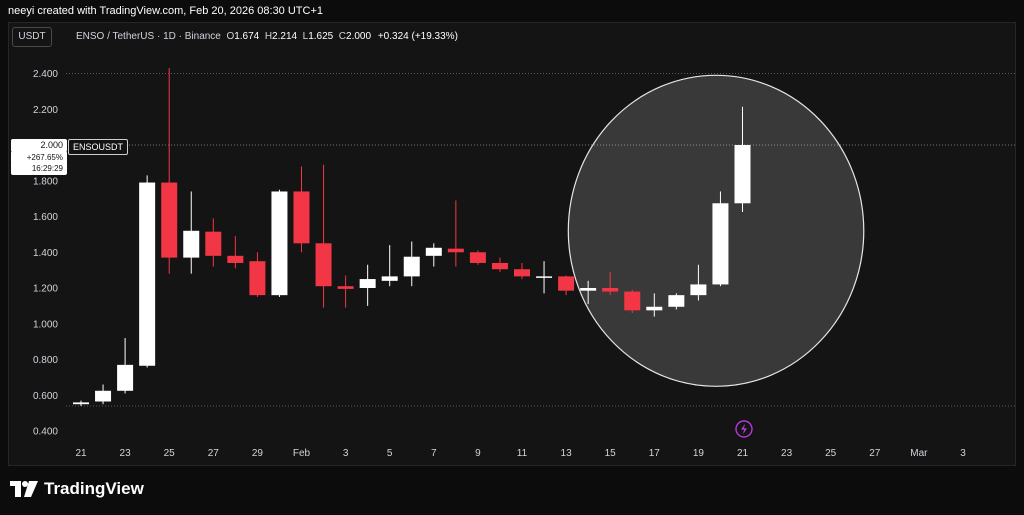 This screenshot has height=515, width=1024. I want to click on y-tick-label-1: 0.600, so click(45, 396).